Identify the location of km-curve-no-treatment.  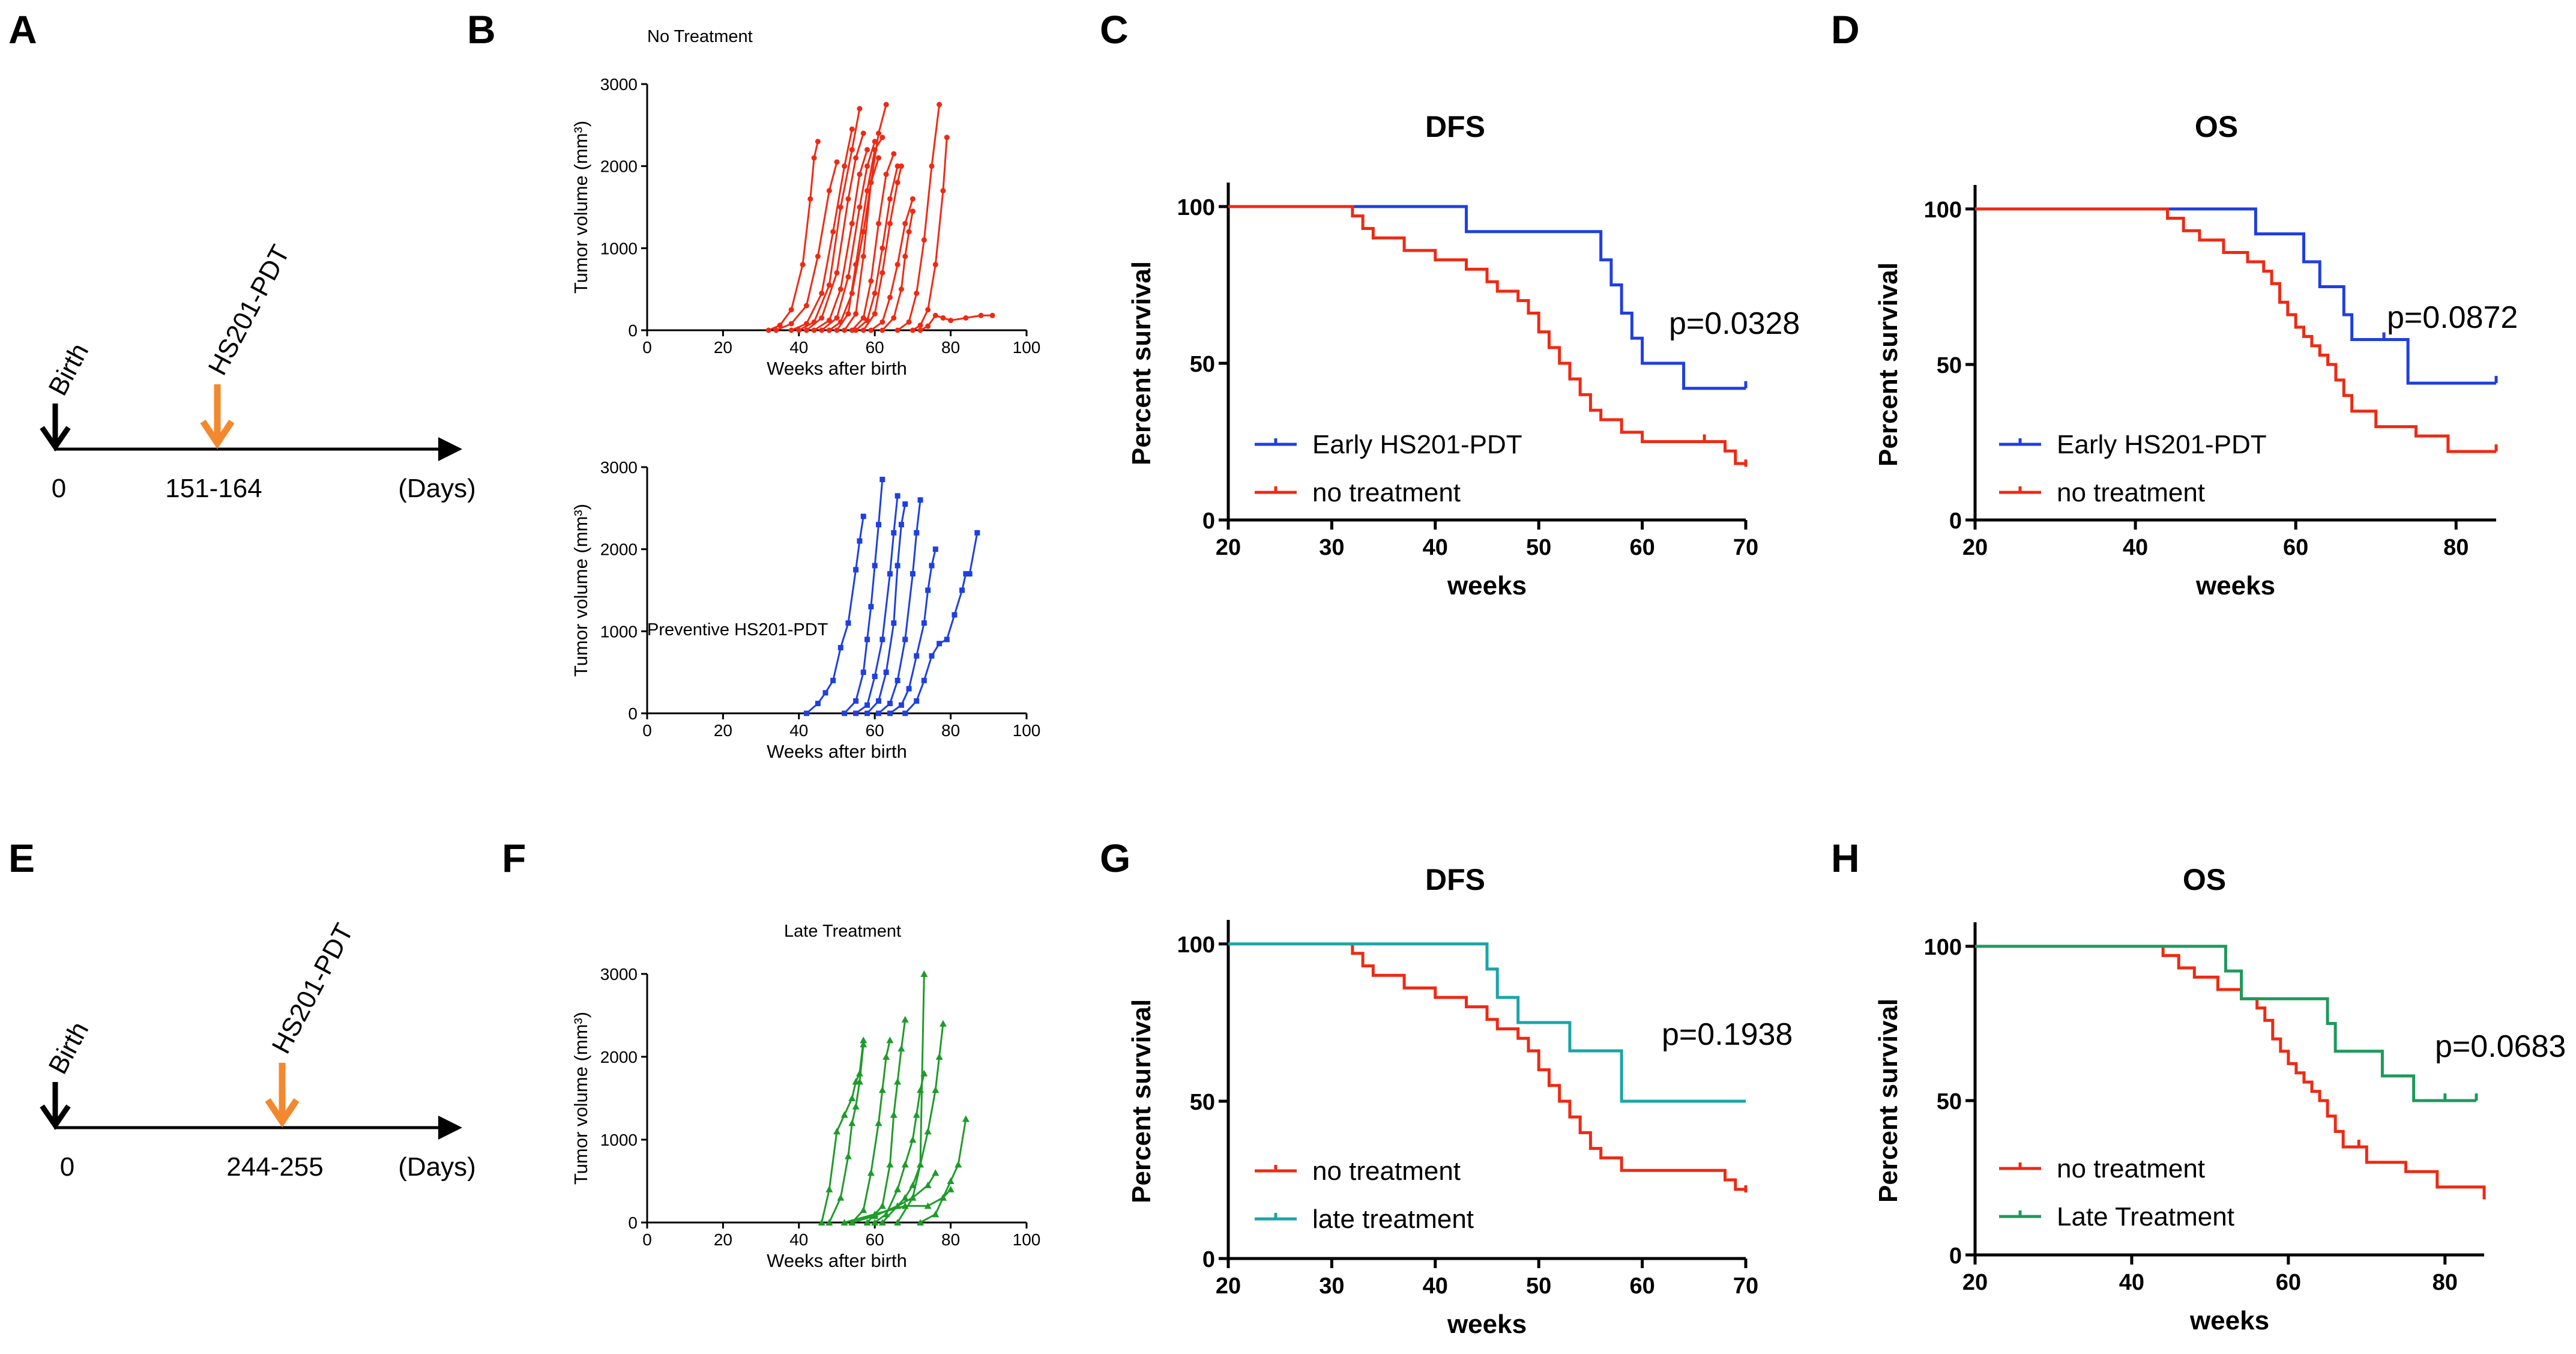
(2230, 1072).